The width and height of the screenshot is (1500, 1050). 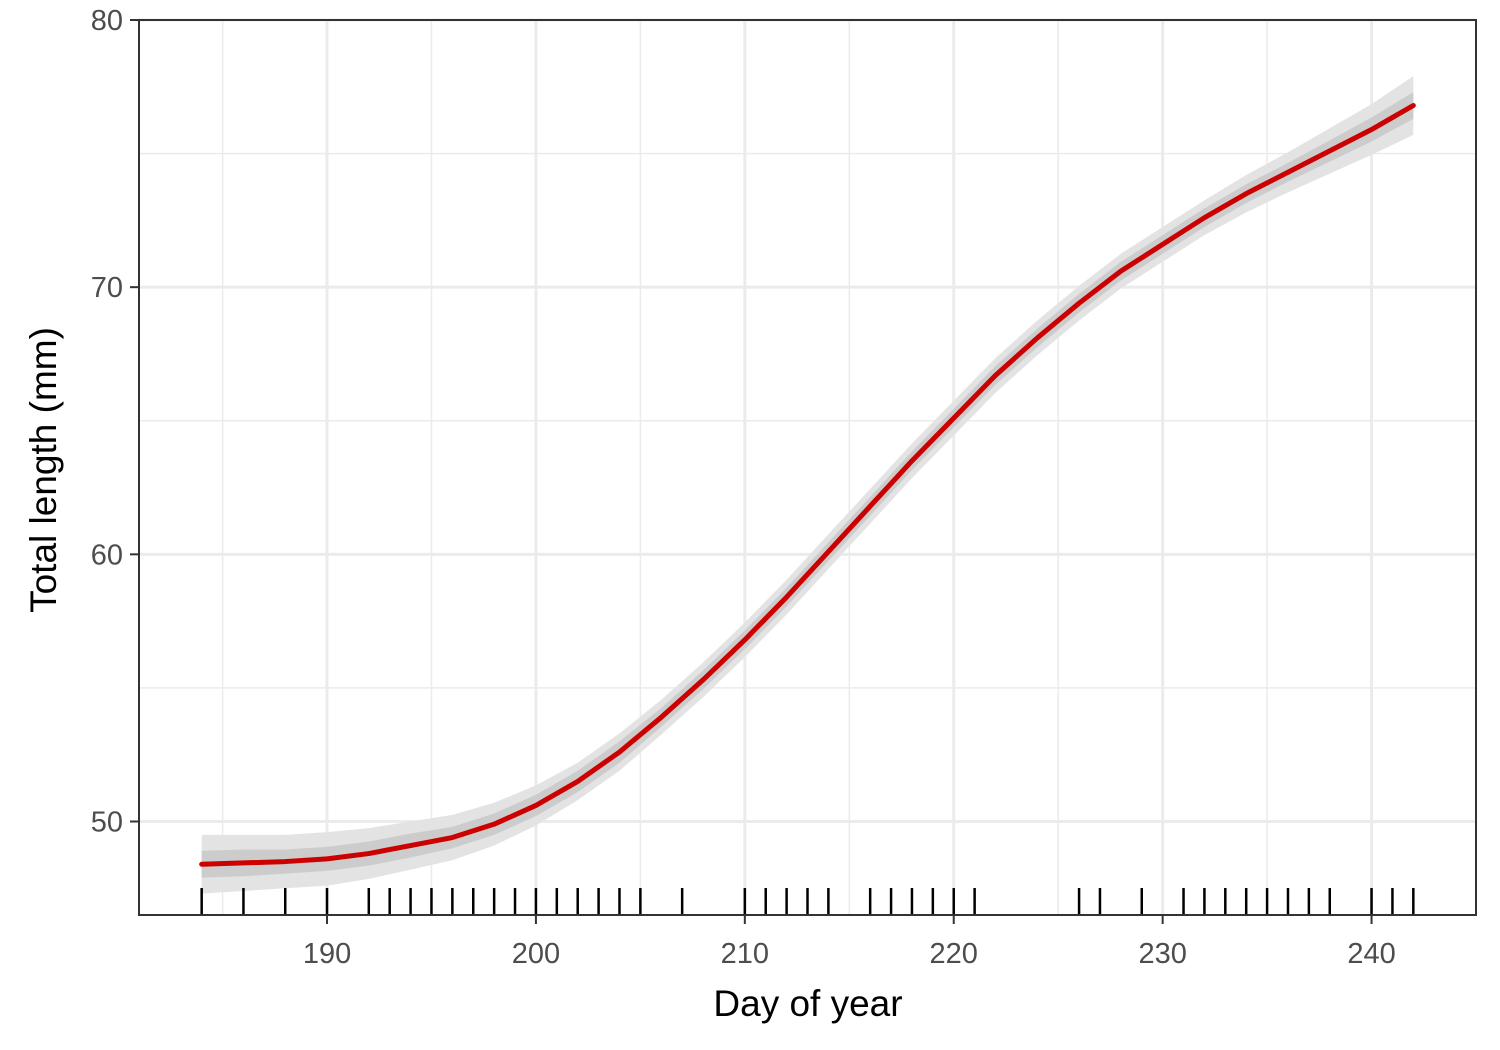 What do you see at coordinates (107, 421) in the screenshot?
I see `y-axis-tick-labels: 50 60 70 80` at bounding box center [107, 421].